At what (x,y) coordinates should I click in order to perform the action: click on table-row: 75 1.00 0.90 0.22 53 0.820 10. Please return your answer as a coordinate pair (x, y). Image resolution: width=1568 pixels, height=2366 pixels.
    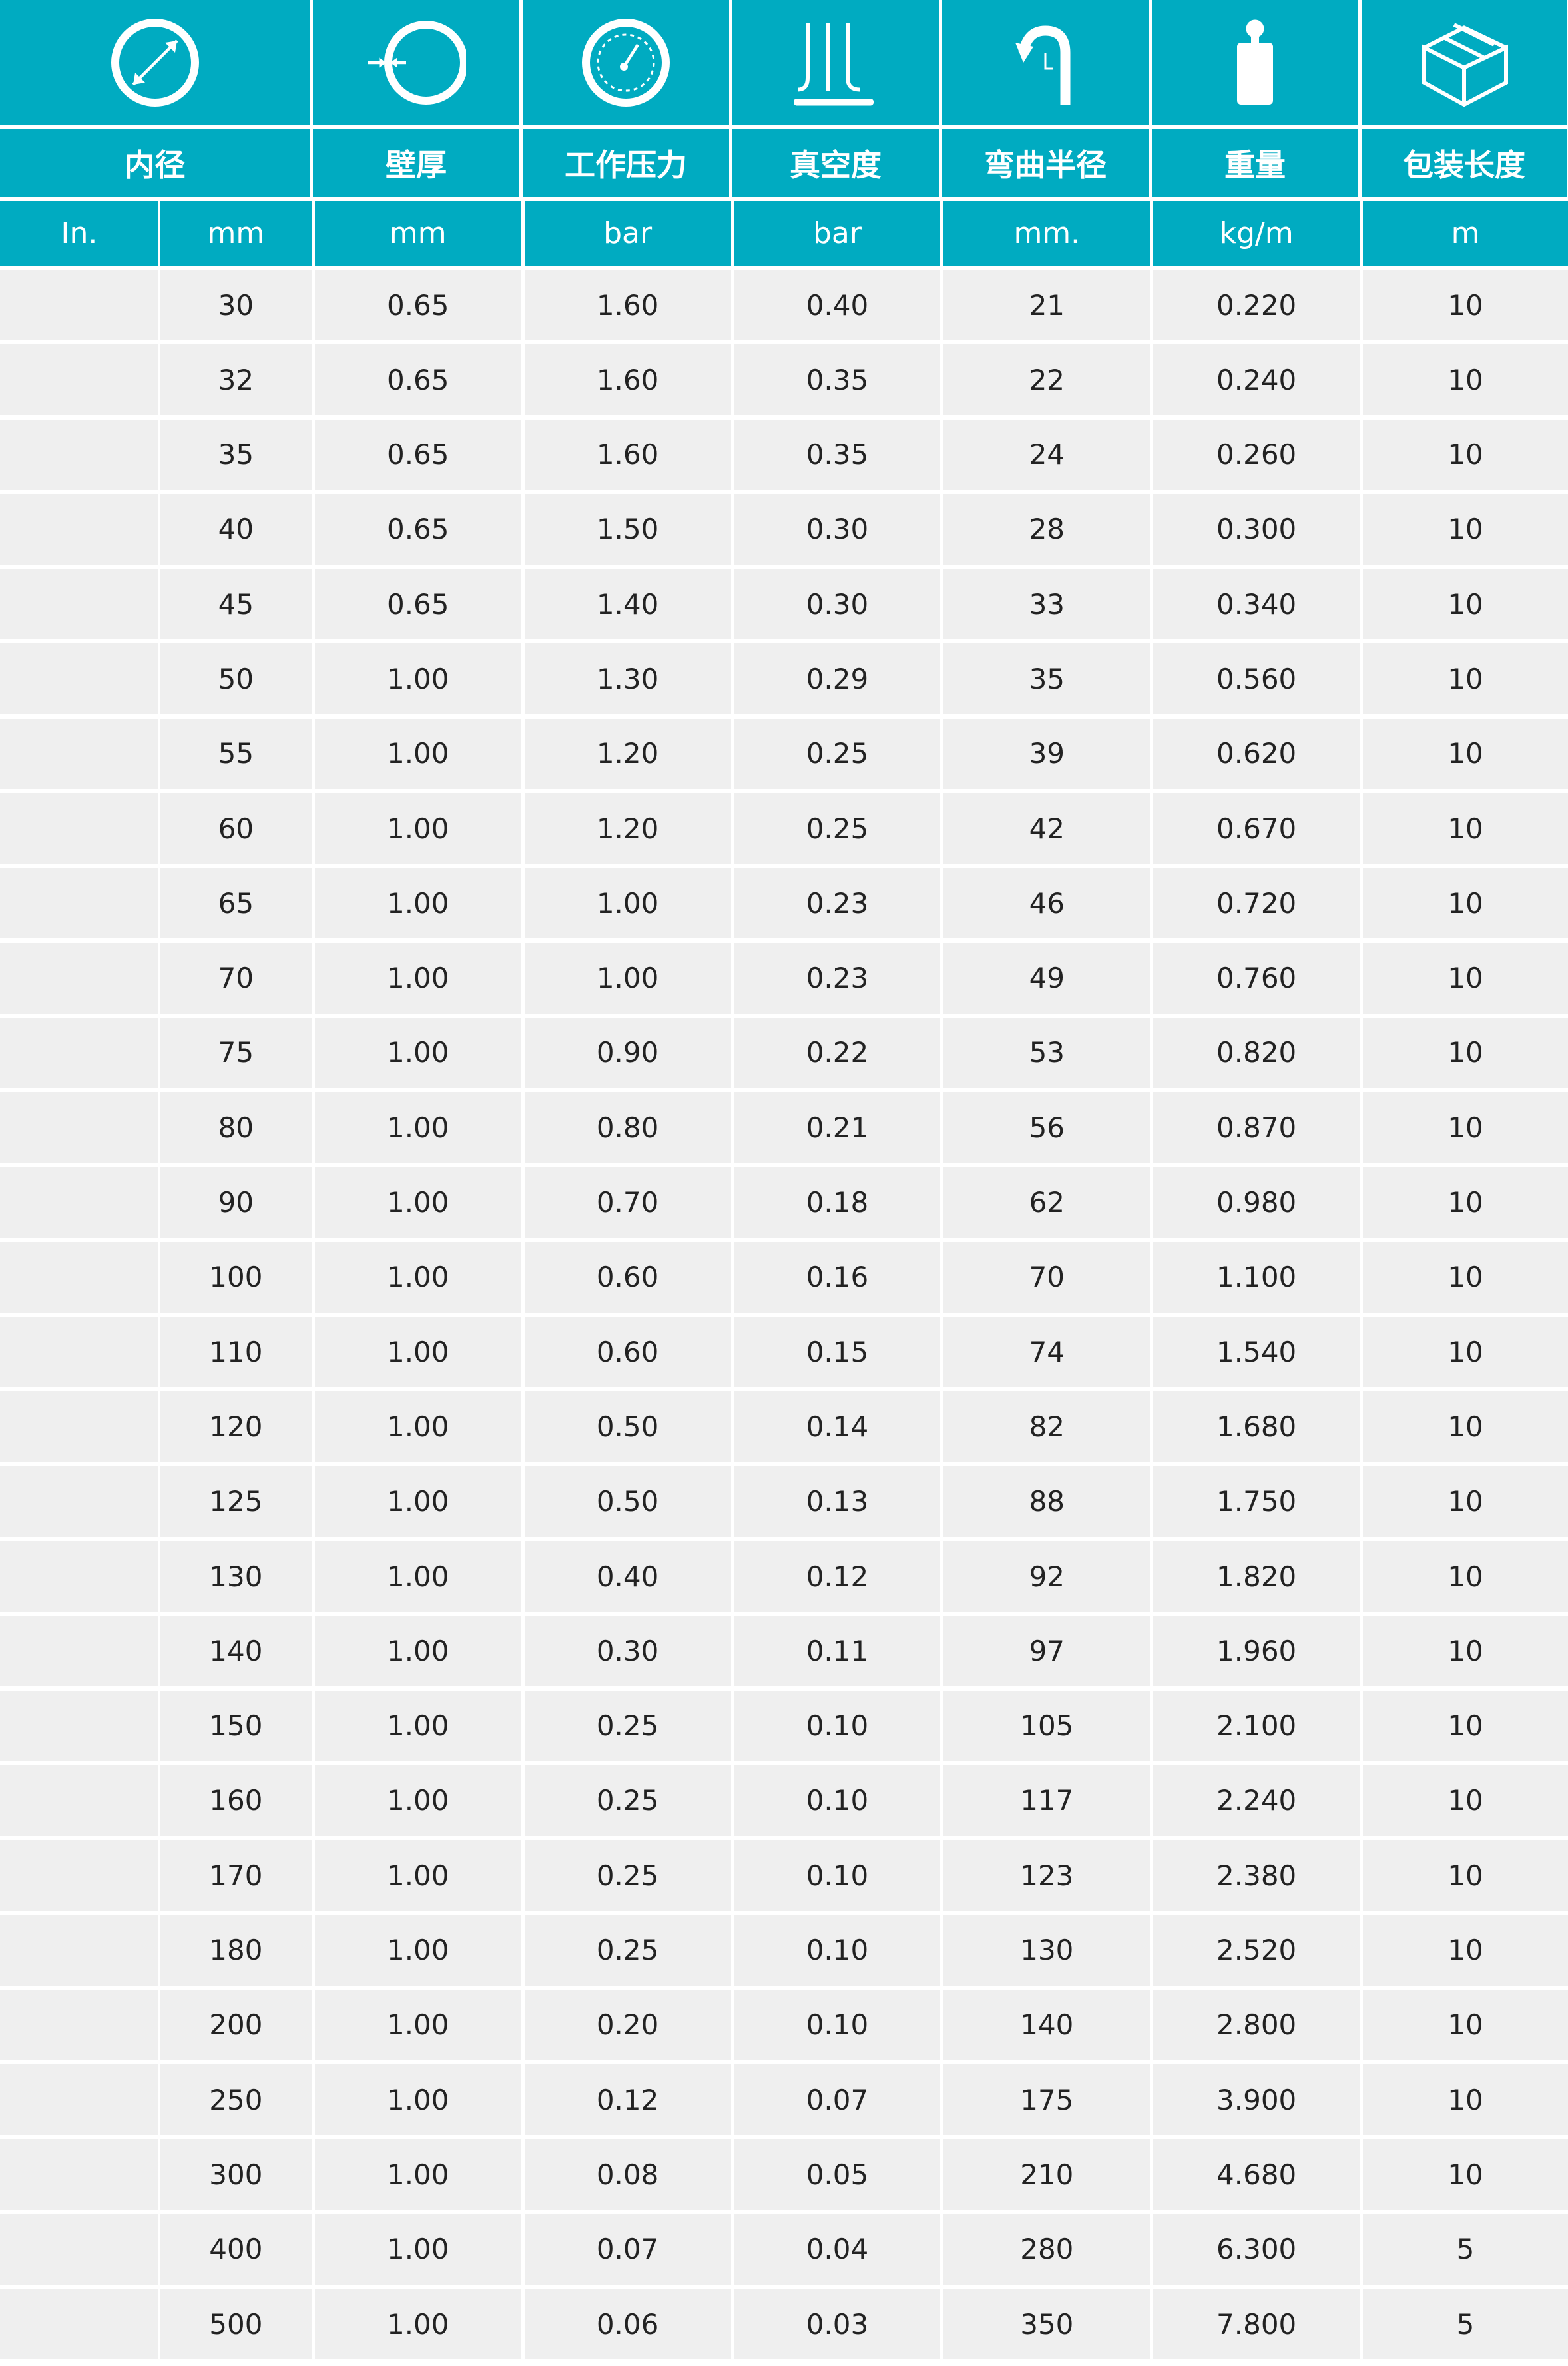
    Looking at the image, I should click on (784, 1052).